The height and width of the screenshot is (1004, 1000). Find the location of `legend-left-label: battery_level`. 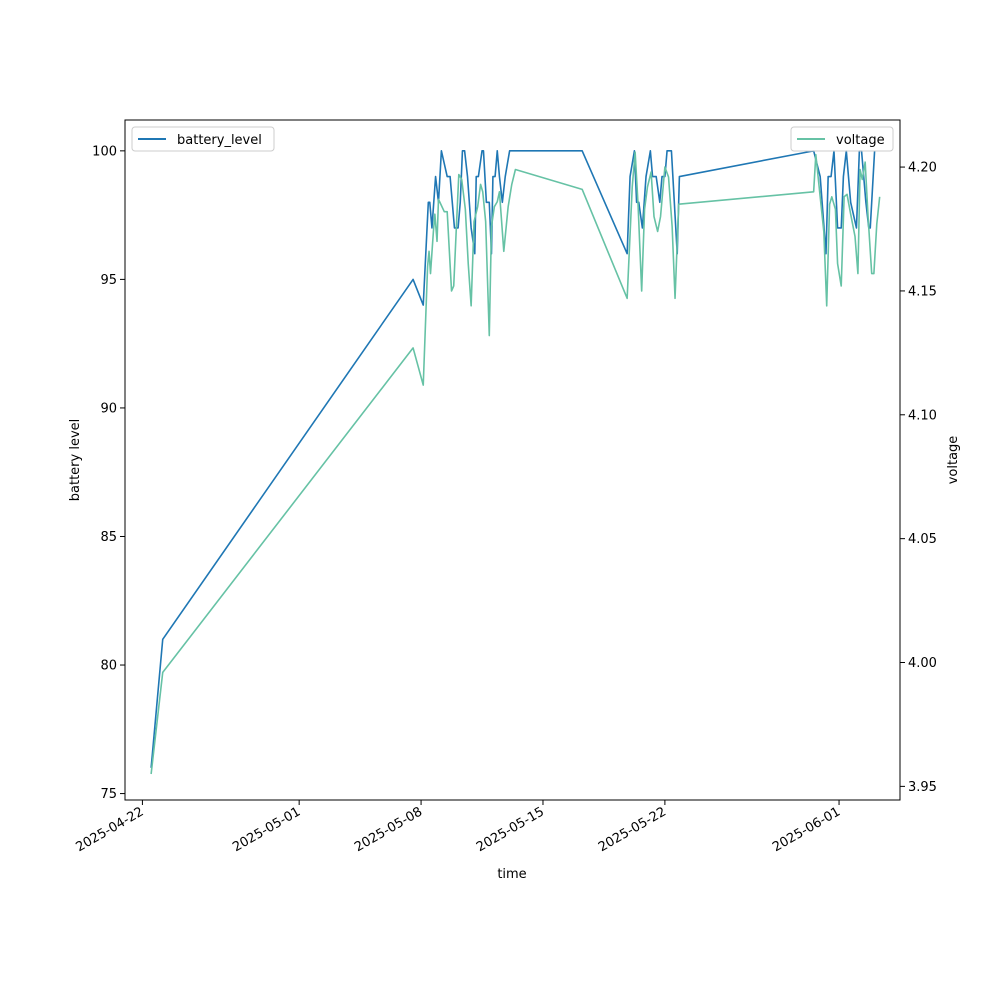

legend-left-label: battery_level is located at coordinates (219, 140).